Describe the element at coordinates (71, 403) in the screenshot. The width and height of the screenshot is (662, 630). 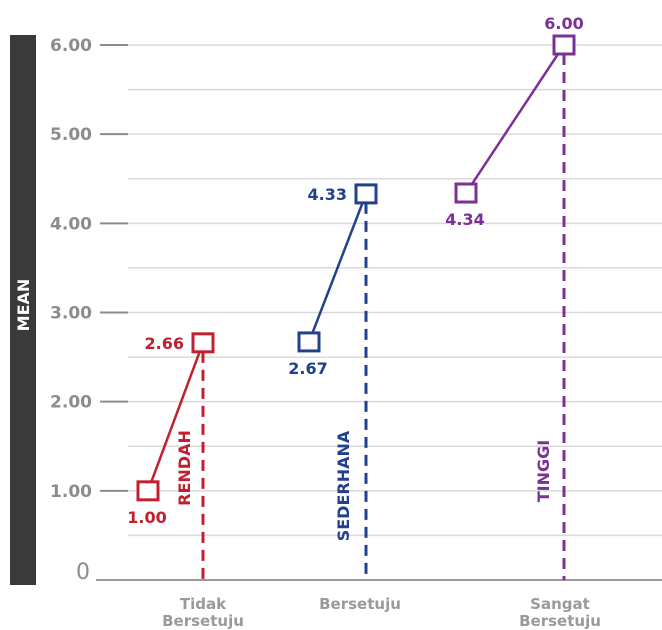
I see `y-tick-label: 2.00` at that location.